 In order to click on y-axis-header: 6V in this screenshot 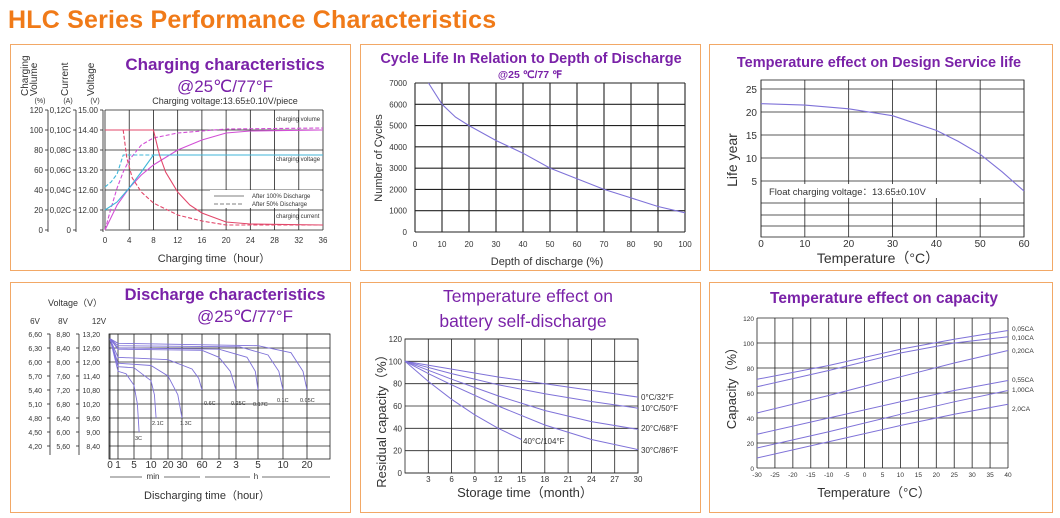, I will do `click(35, 321)`.